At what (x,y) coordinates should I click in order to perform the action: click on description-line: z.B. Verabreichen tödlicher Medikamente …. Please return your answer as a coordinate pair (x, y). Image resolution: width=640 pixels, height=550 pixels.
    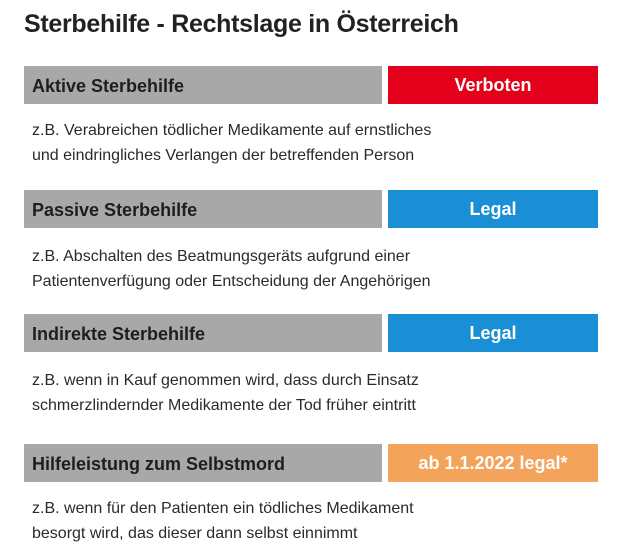
    Looking at the image, I should click on (232, 130).